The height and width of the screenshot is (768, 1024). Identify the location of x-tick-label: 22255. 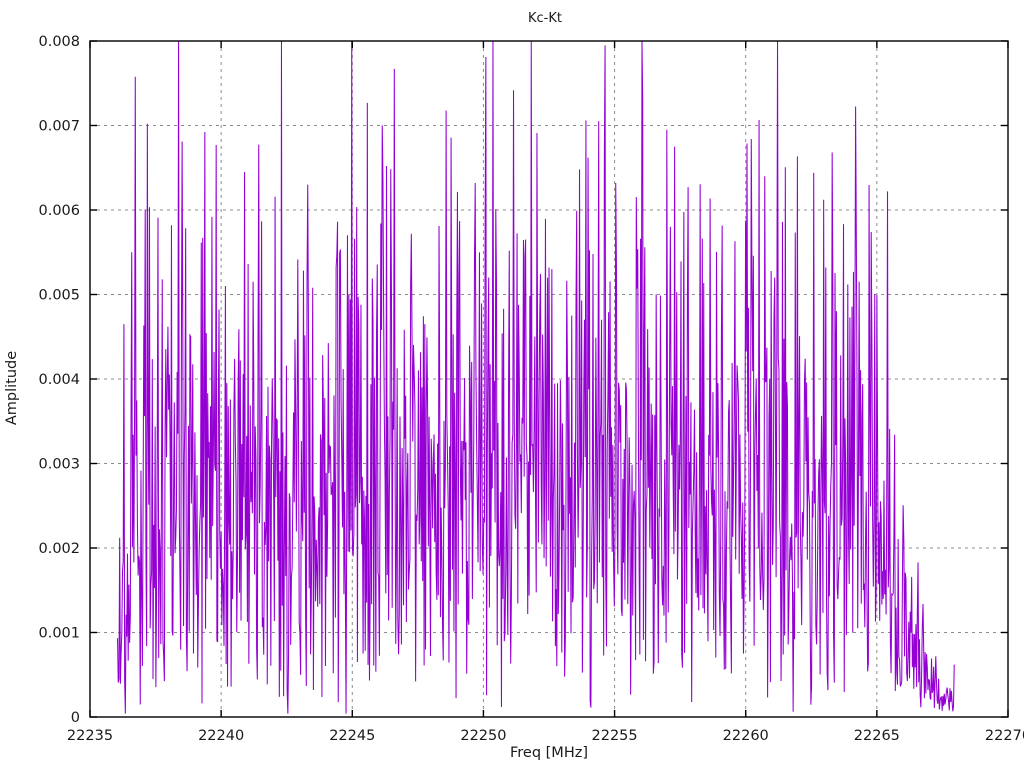
(615, 736).